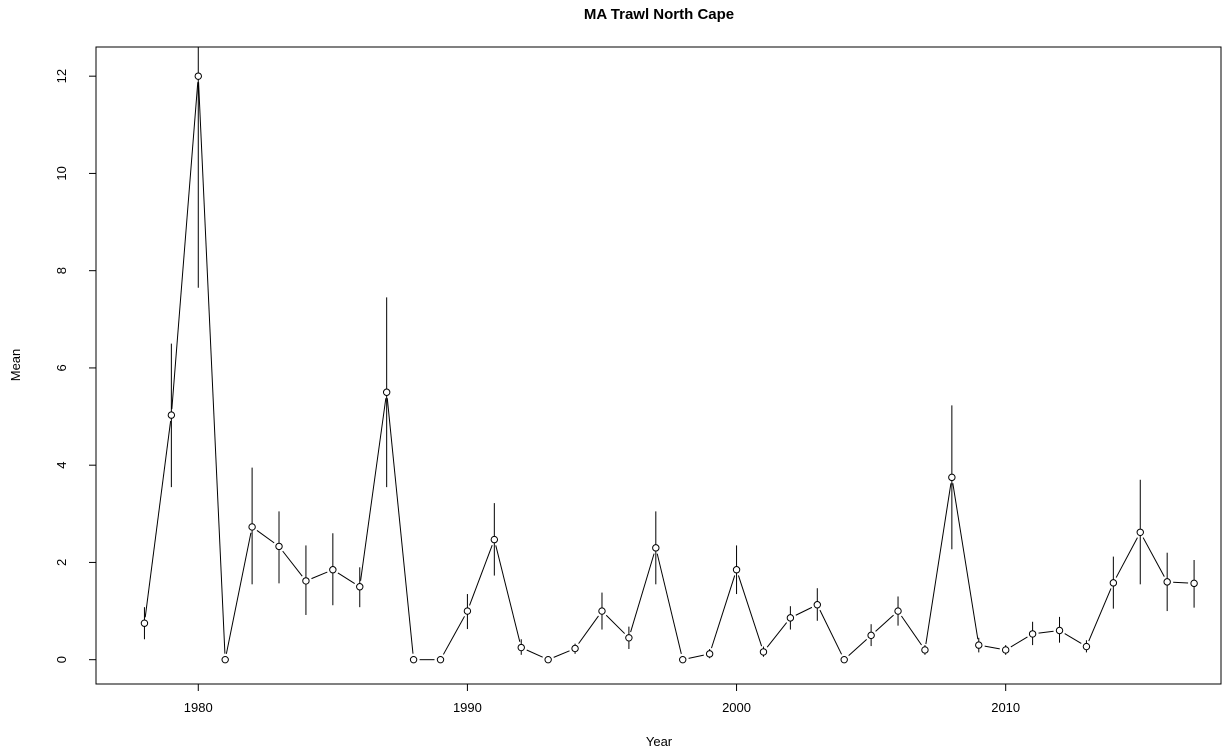  I want to click on y-tick-label: 0, so click(61, 659).